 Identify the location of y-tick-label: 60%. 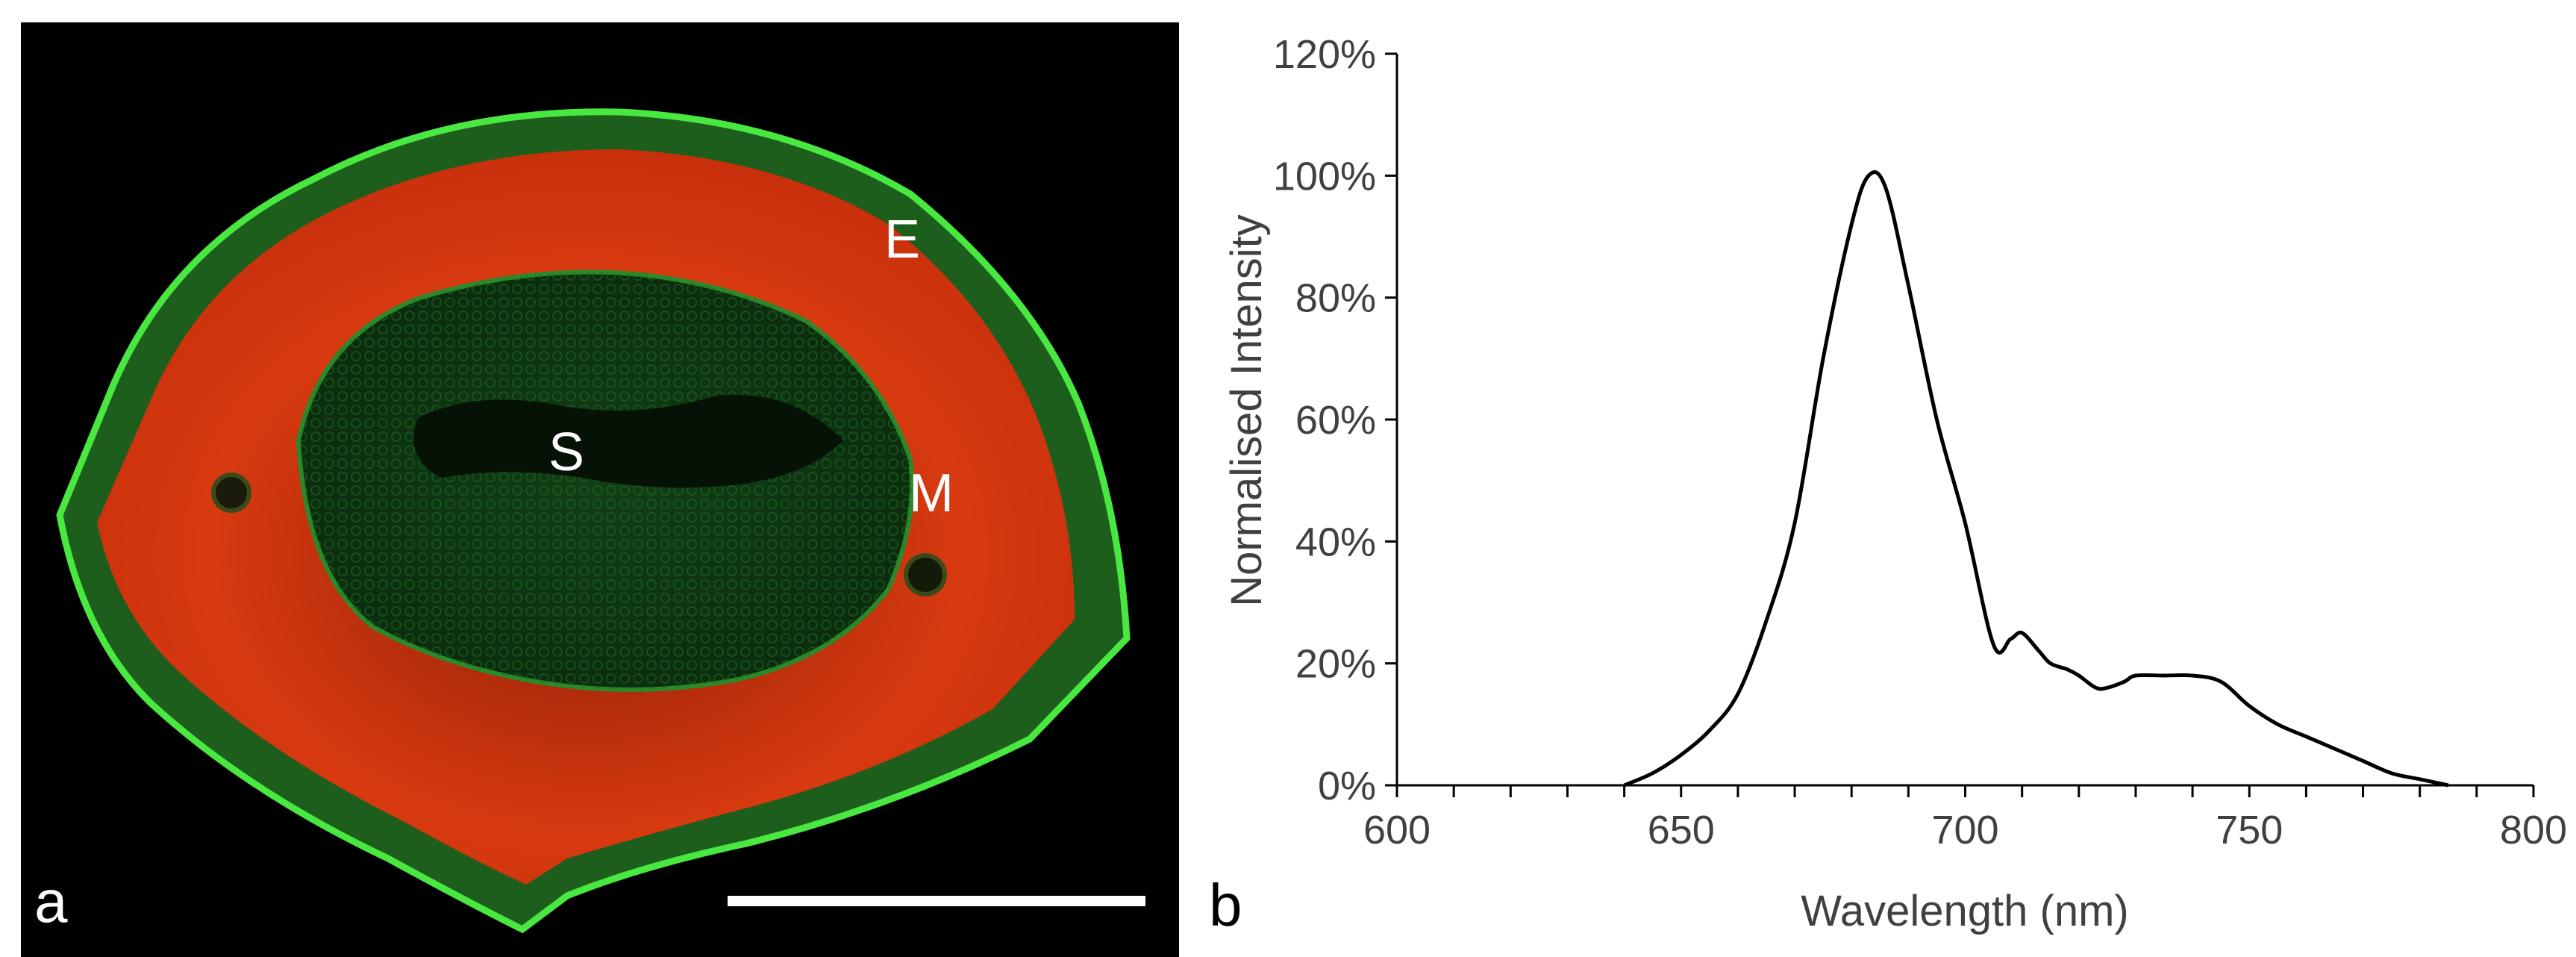
(1335, 420).